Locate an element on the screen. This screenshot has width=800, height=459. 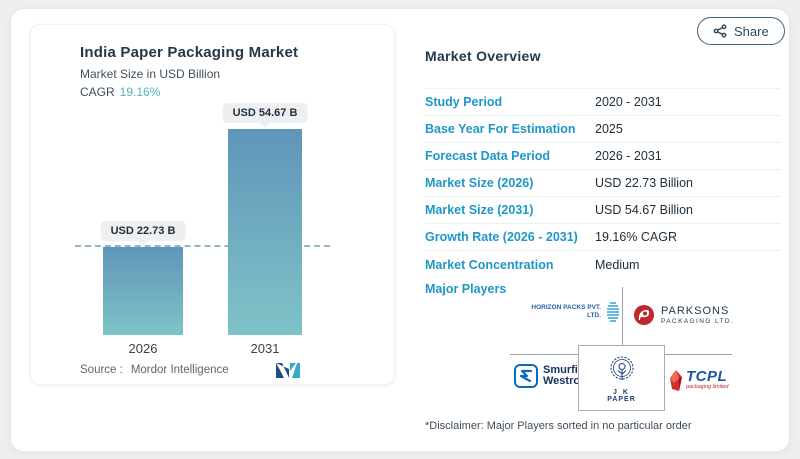
row-label: Market Size (2031) is located at coordinates (479, 210).